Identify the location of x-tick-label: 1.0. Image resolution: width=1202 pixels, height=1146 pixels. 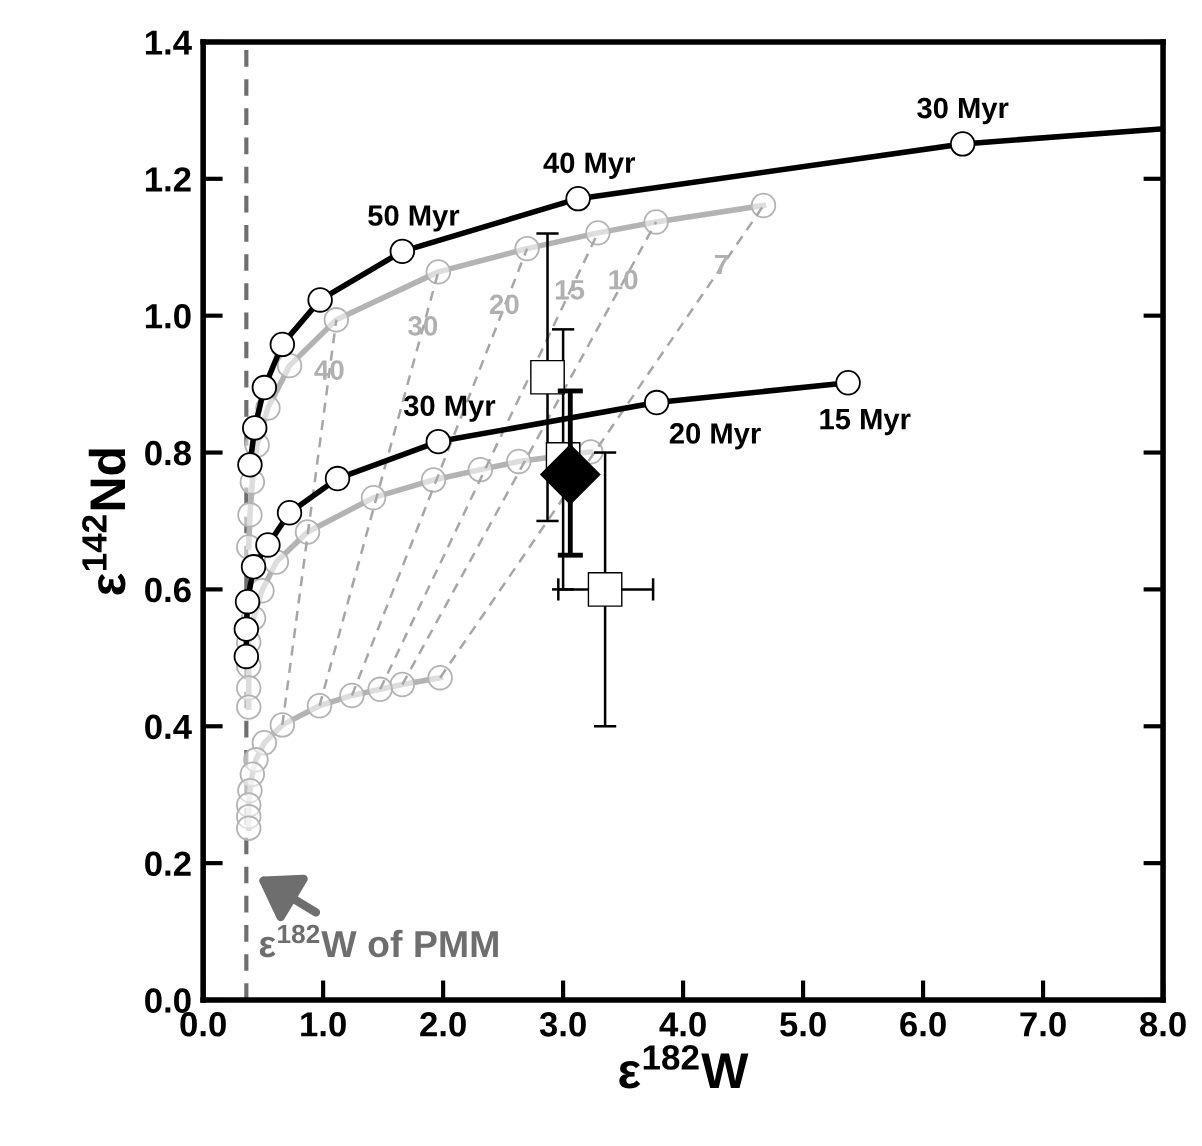
(323, 1024).